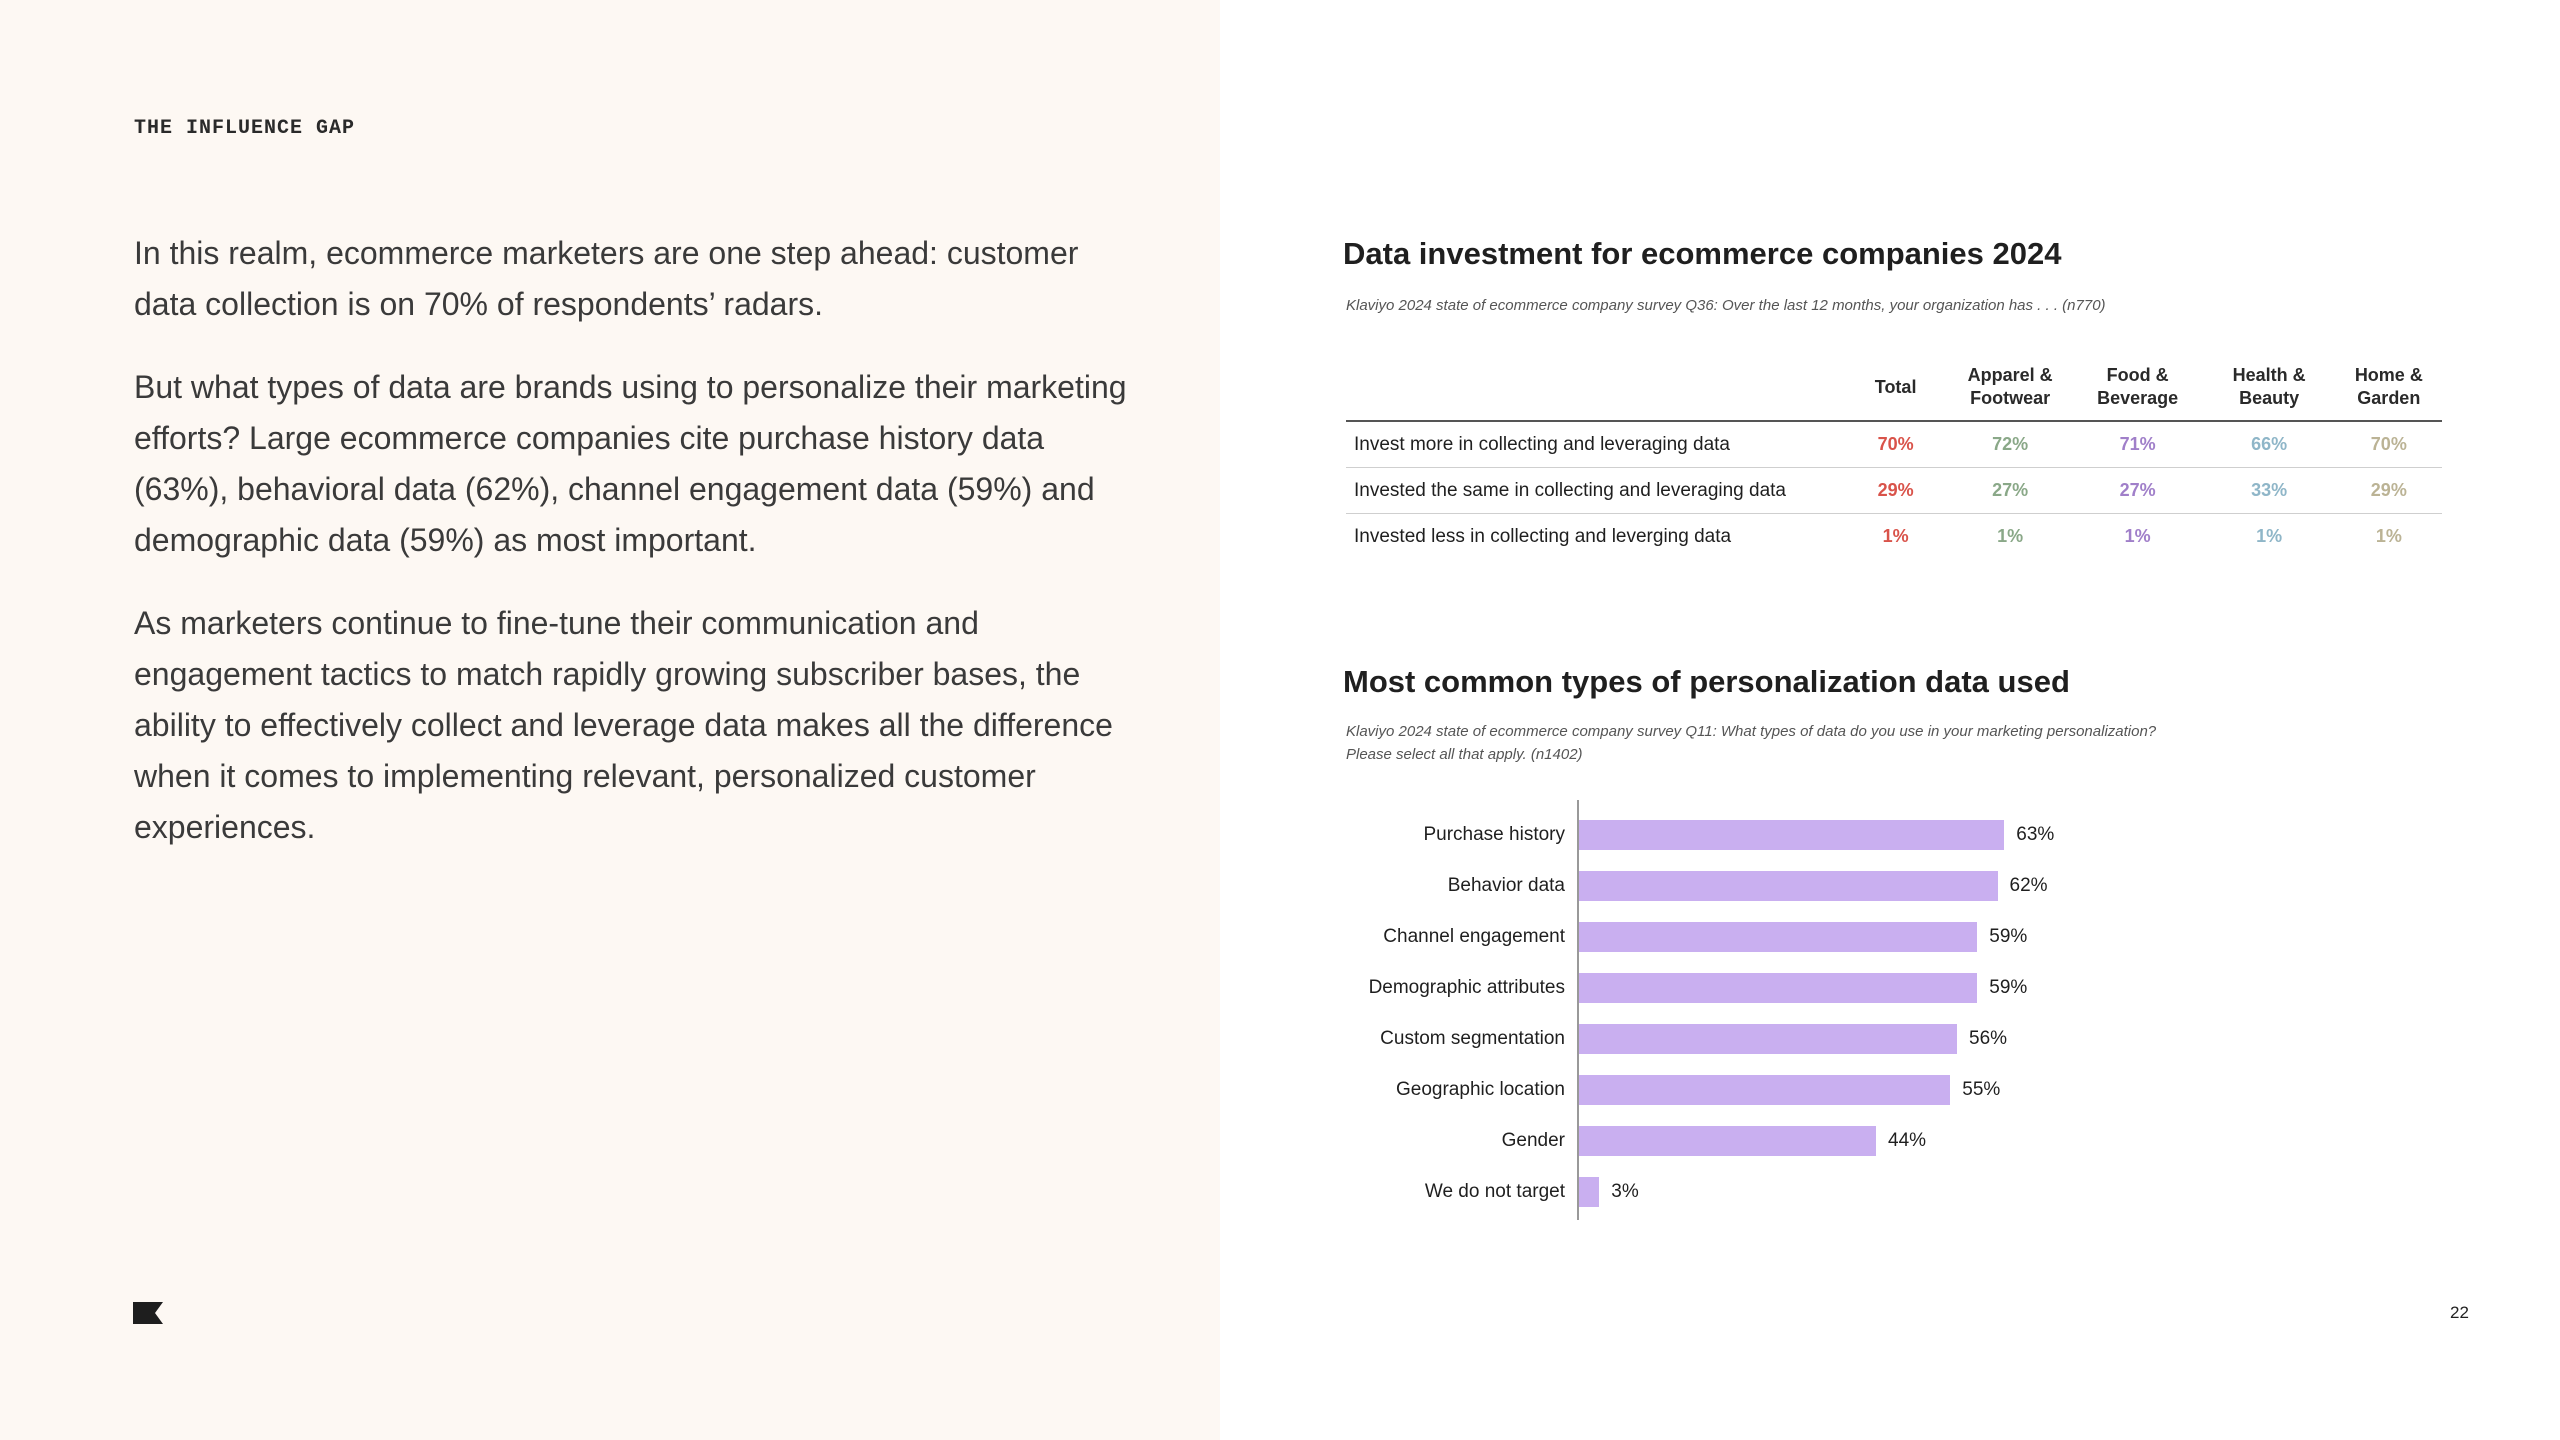  Describe the element at coordinates (1625, 1191) in the screenshot. I see `bar-value-label: 3%` at that location.